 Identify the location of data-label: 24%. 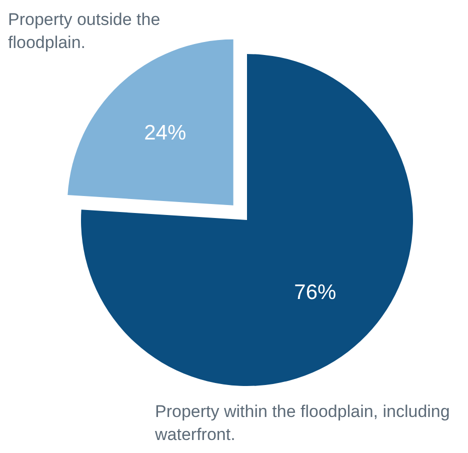
(165, 132).